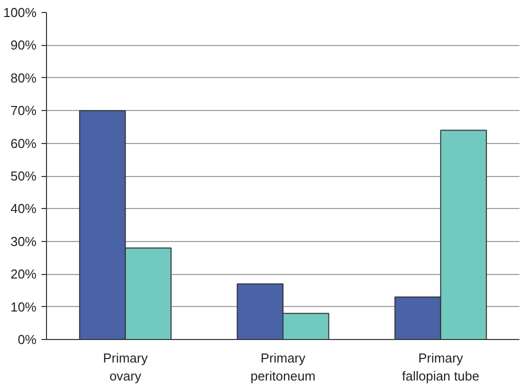  Describe the element at coordinates (283, 367) in the screenshot. I see `x-tick-label: Primary peritoneum` at that location.